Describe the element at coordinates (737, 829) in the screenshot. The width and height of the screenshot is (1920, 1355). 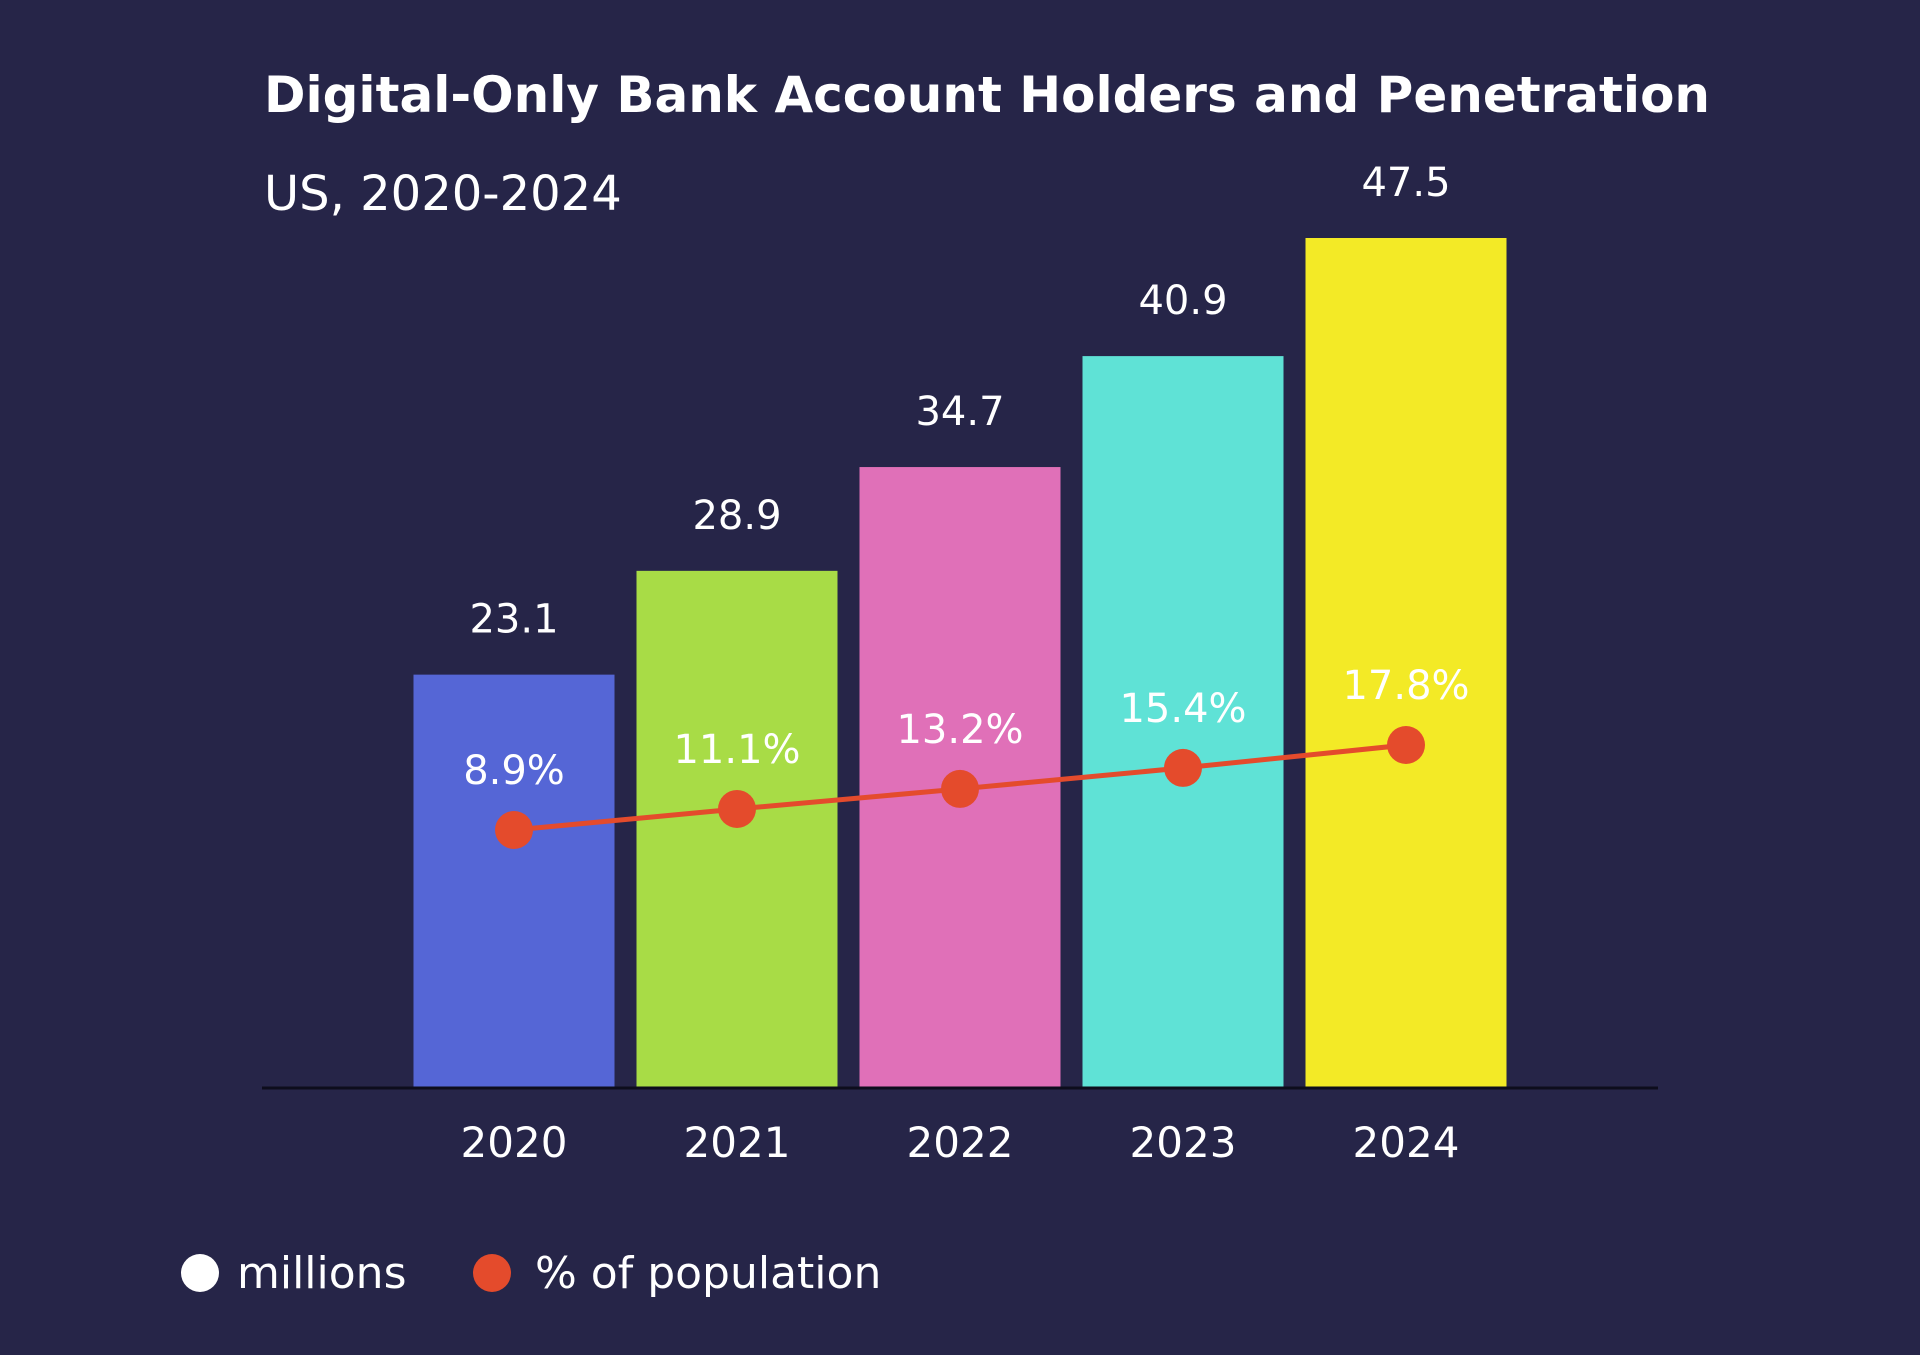
I see `bar-2021` at that location.